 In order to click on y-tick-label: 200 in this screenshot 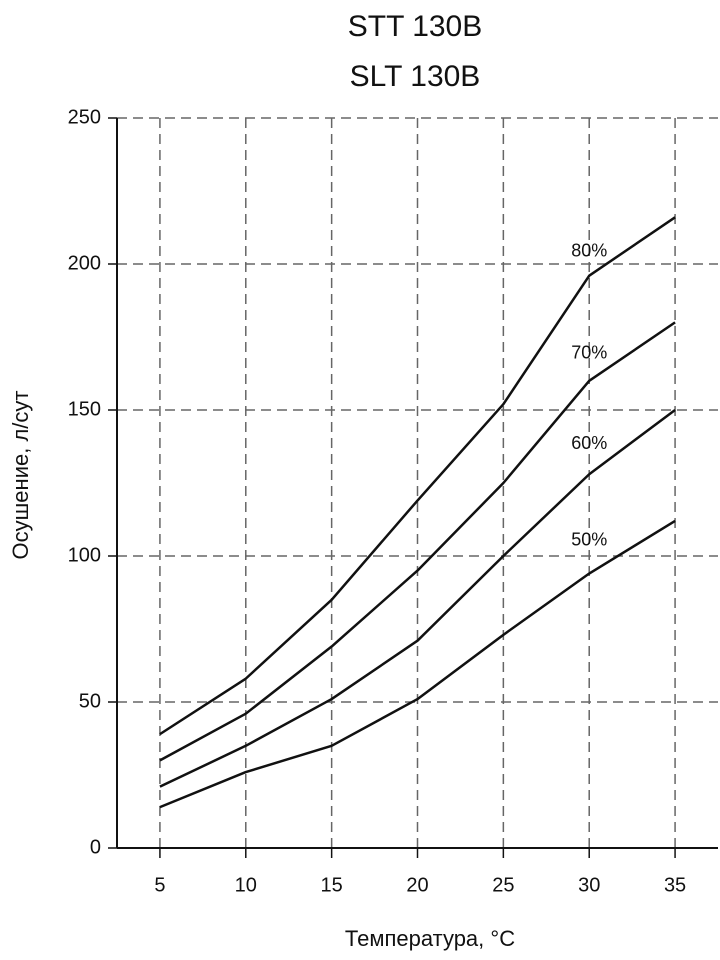, I will do `click(84, 263)`.